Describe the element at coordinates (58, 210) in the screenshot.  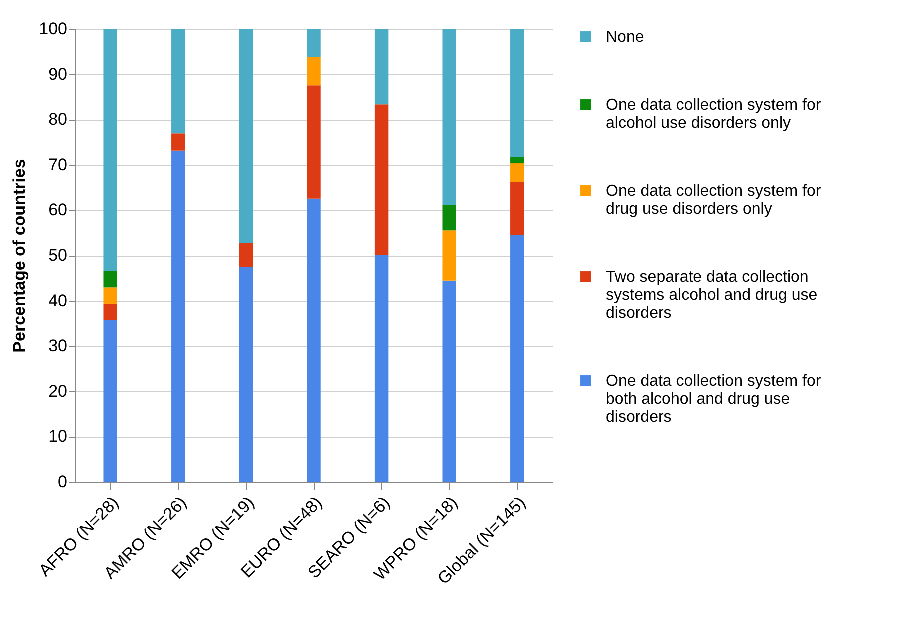
I see `y-tick-label: 60` at that location.